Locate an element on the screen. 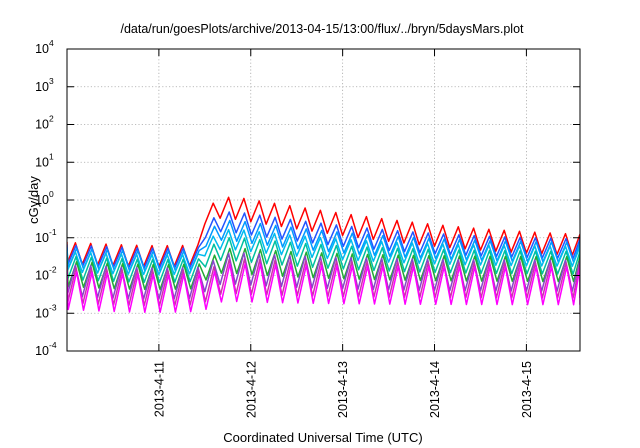  x-tick-label: 2013-4-13 is located at coordinates (343, 389).